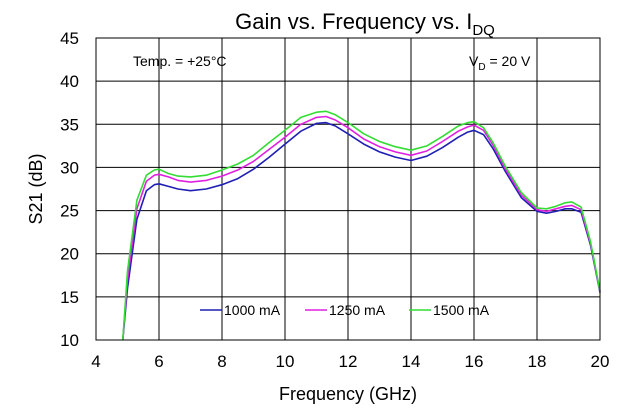 Image resolution: width=623 pixels, height=413 pixels. Describe the element at coordinates (481, 67) in the screenshot. I see `drain-voltage-subscript: D` at that location.